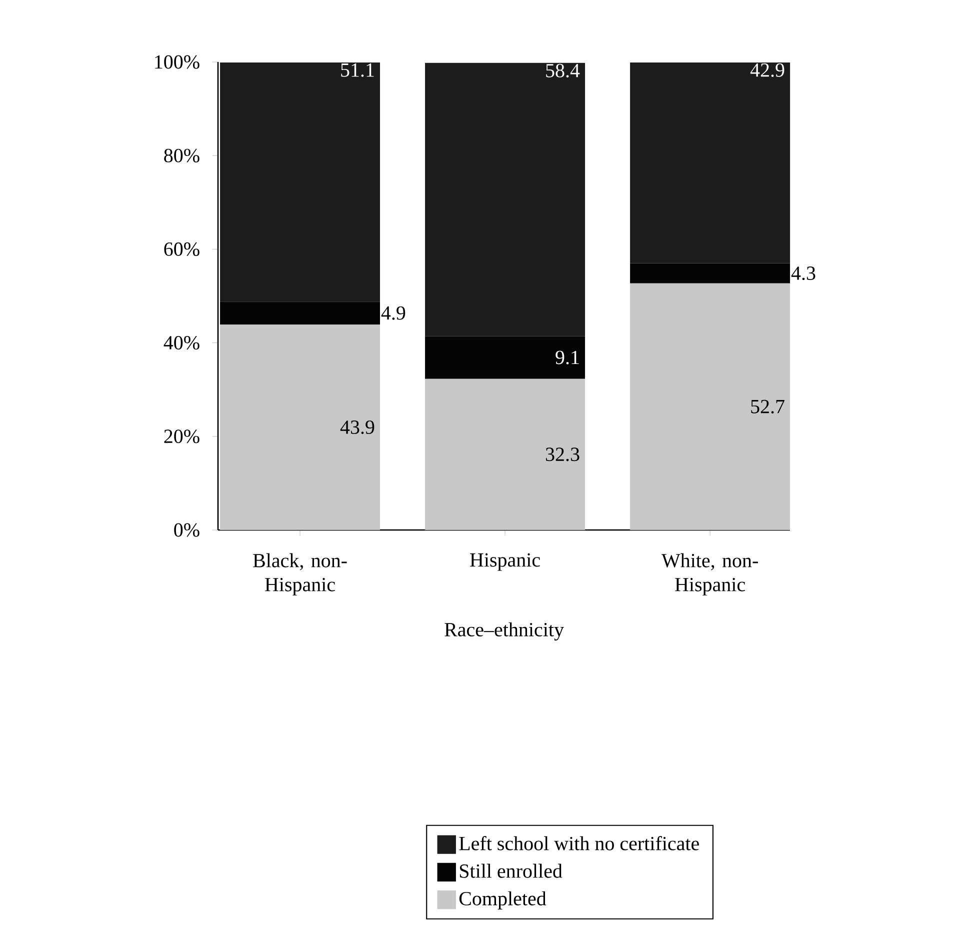  I want to click on y-tick-label: 100%, so click(177, 62).